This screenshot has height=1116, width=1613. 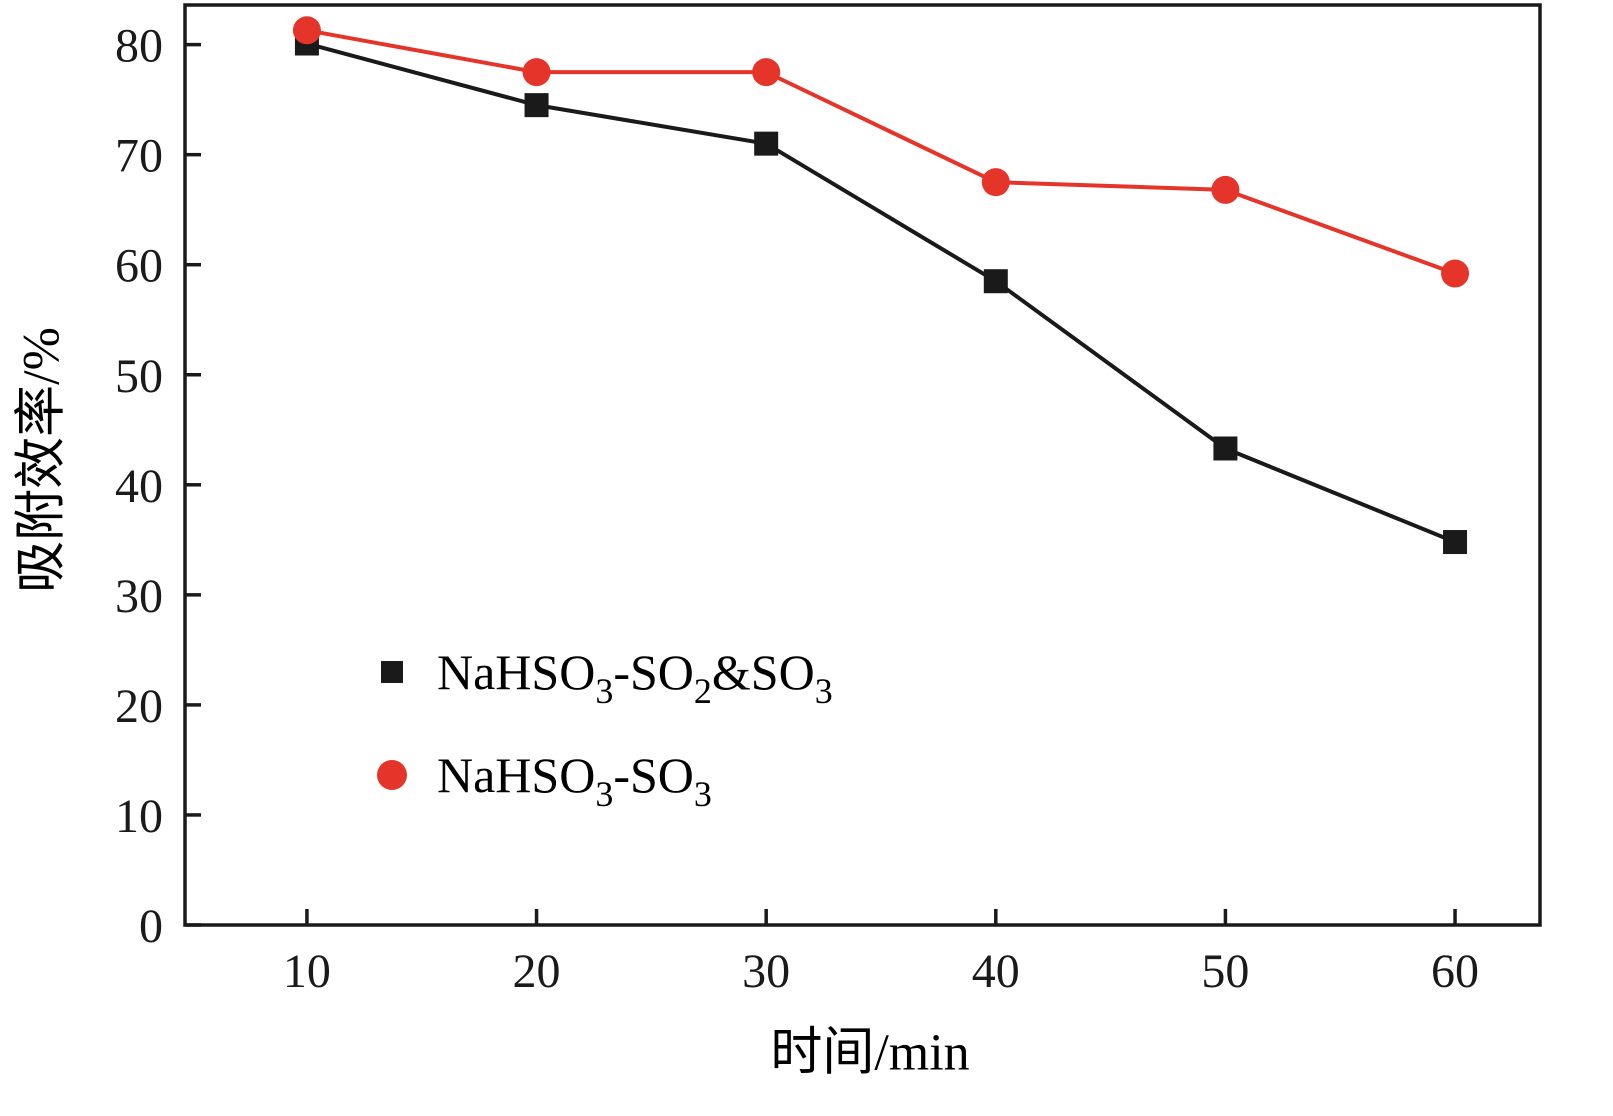 I want to click on x-axis-tick-label: 10, so click(x=307, y=971).